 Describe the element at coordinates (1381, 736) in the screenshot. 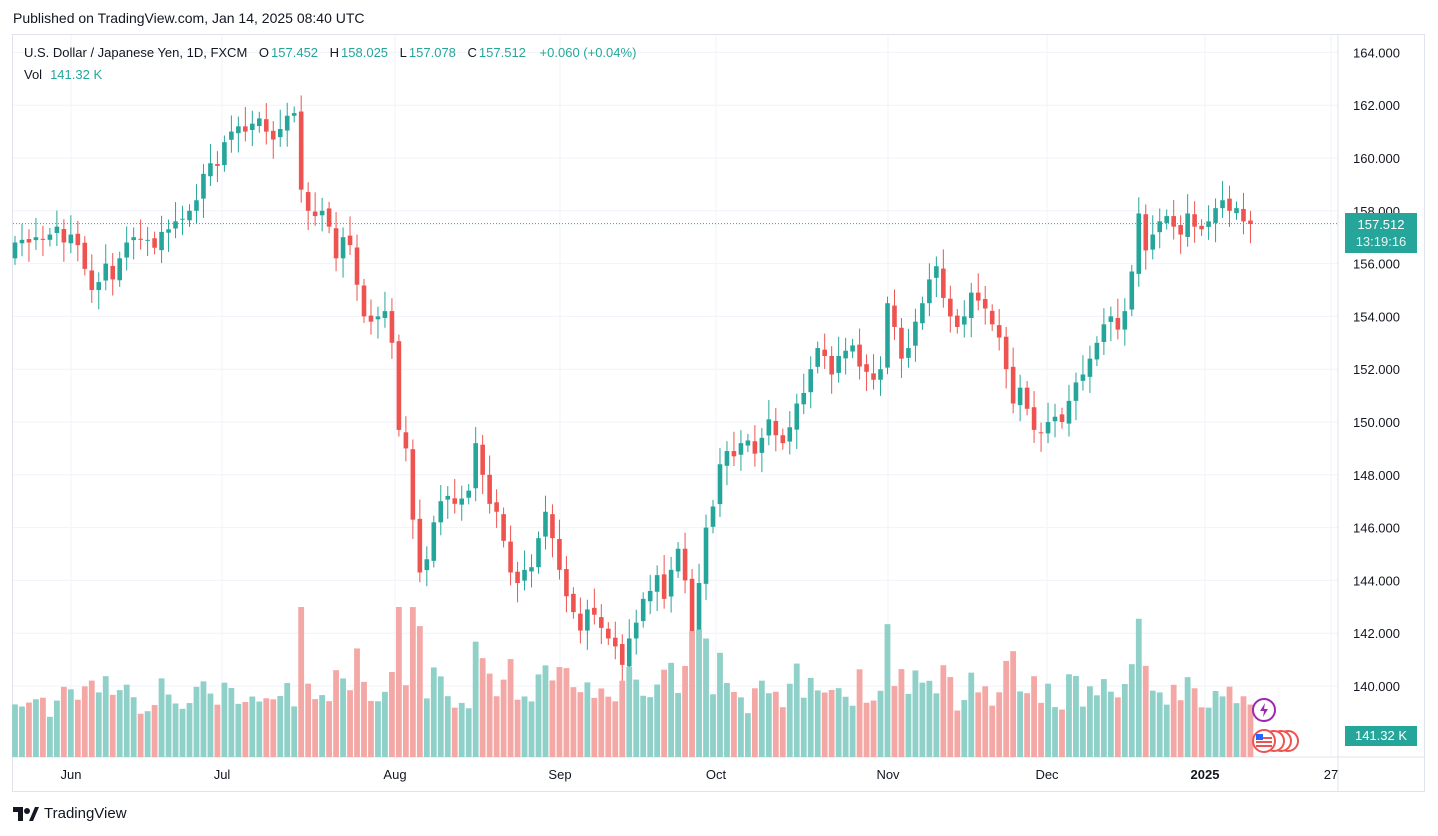

I see `volume-price-tag: 141.32 K` at that location.